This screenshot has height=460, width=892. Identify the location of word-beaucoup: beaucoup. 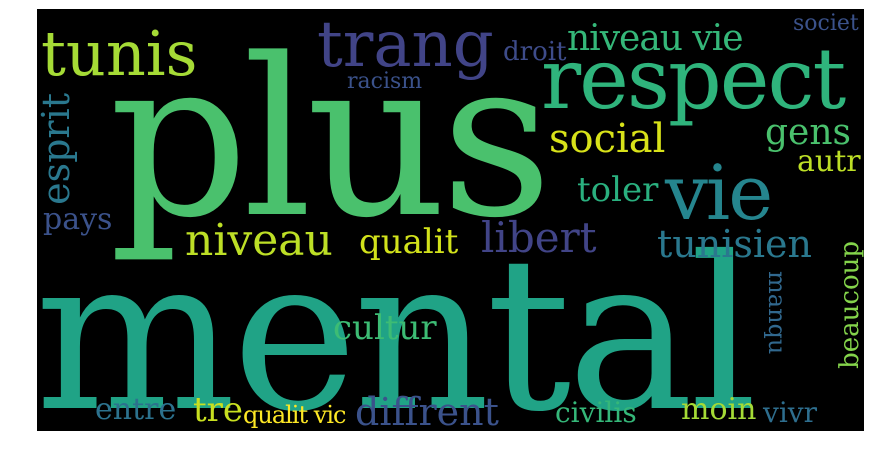
(849, 305).